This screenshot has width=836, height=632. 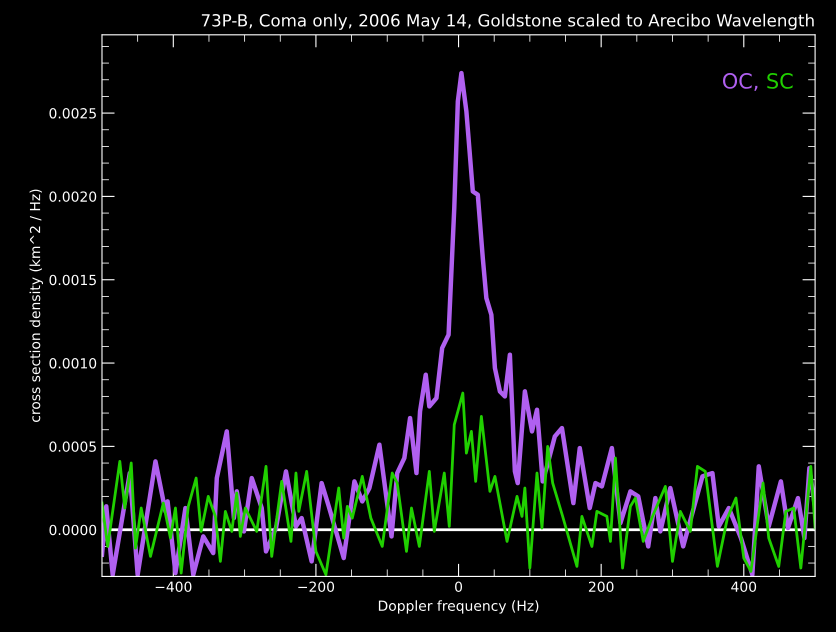 What do you see at coordinates (458, 586) in the screenshot?
I see `x-tick-label: 0` at bounding box center [458, 586].